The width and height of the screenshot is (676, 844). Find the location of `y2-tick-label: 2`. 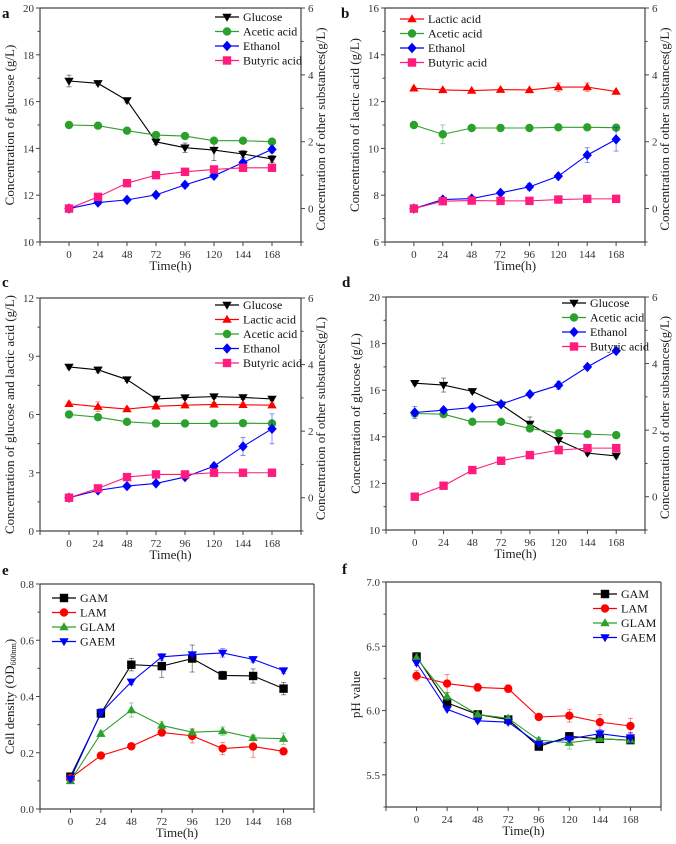

y2-tick-label: 2 is located at coordinates (655, 143).